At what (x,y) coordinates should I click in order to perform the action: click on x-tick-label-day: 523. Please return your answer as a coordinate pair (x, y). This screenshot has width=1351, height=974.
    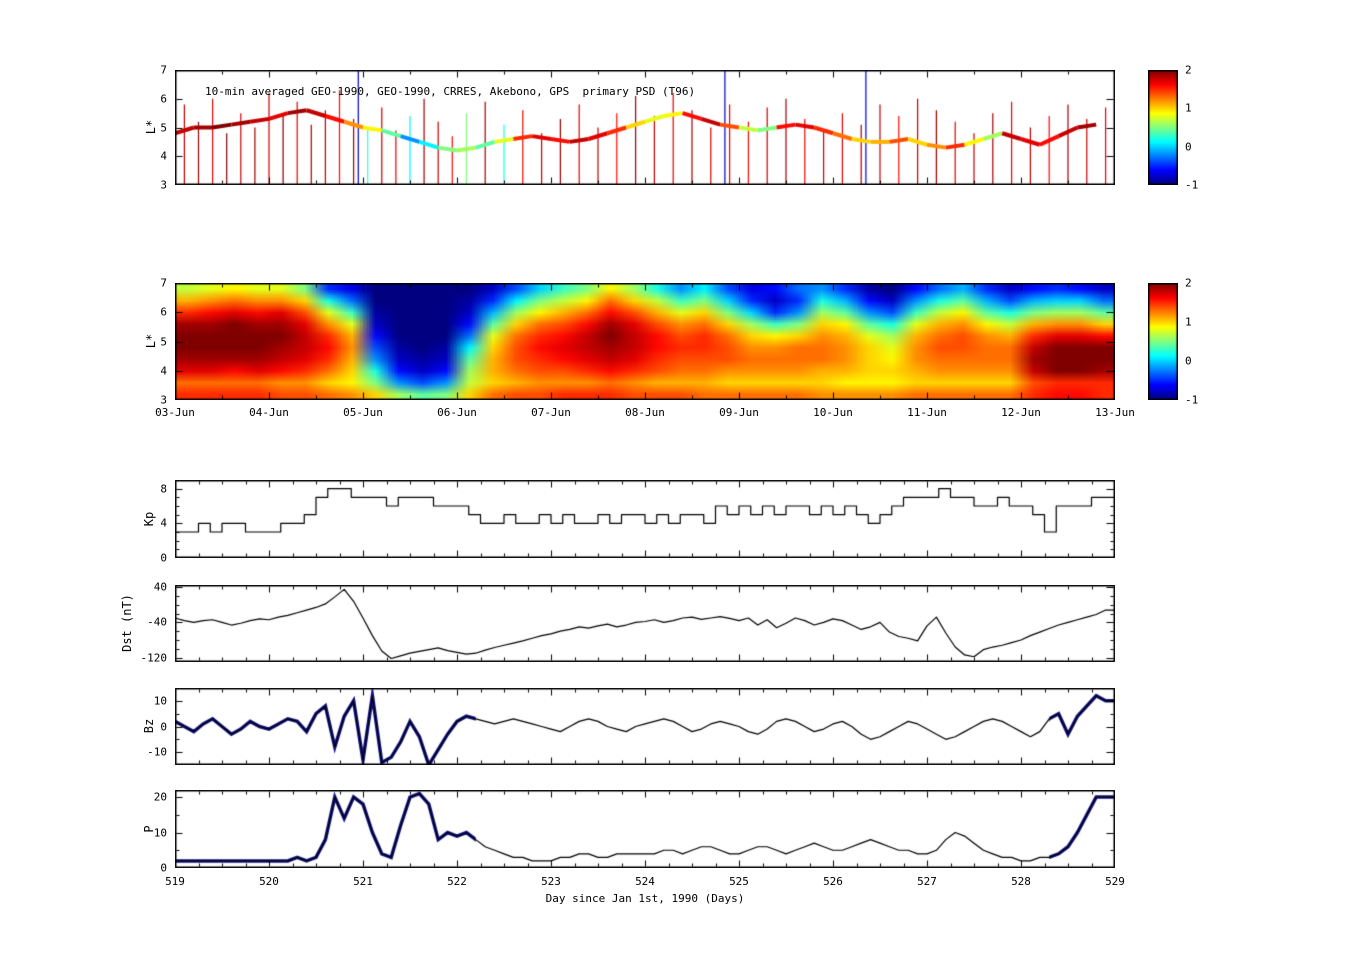
    Looking at the image, I should click on (551, 881).